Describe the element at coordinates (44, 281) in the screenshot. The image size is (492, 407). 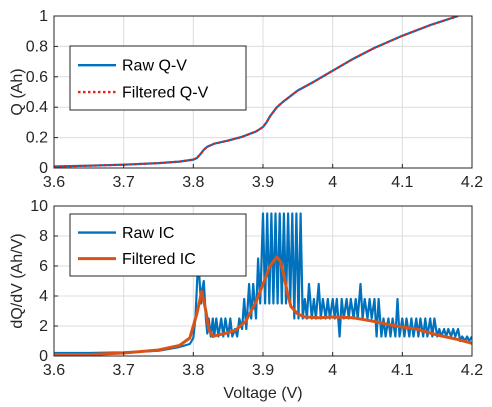
I see `bottom-chart-y-ticks: 0 2 4 6 8 10` at that location.